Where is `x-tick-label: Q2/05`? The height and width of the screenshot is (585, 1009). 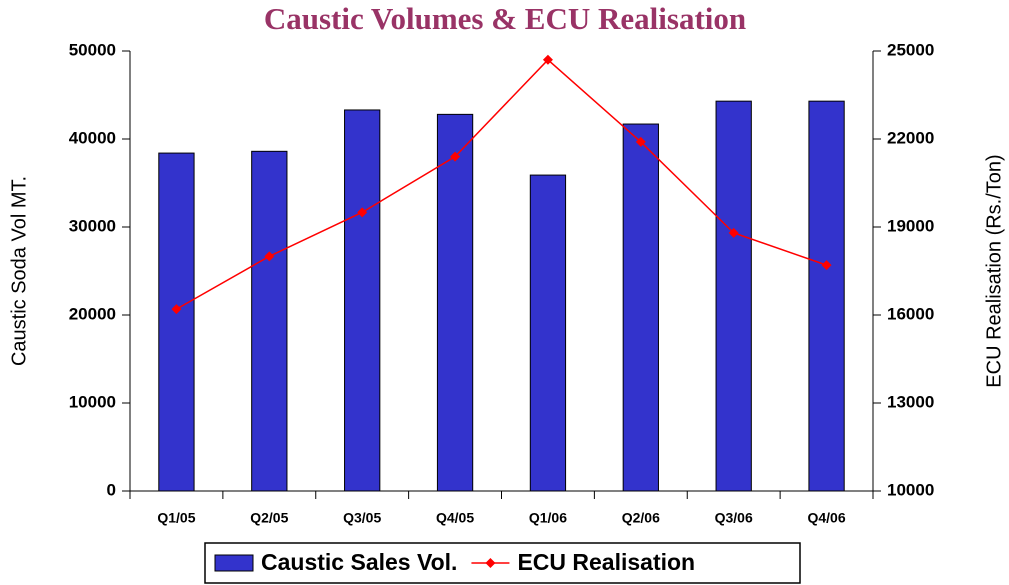
x-tick-label: Q2/05 is located at coordinates (269, 518).